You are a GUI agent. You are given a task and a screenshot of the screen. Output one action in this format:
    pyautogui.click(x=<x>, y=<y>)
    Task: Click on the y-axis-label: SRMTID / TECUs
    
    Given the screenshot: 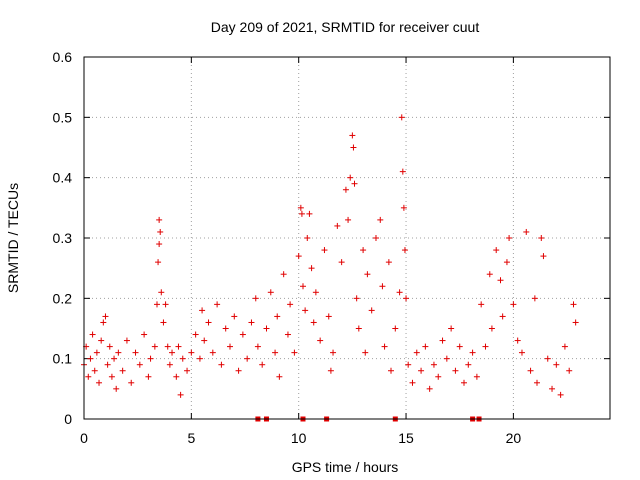 What is the action you would take?
    pyautogui.click(x=13, y=238)
    